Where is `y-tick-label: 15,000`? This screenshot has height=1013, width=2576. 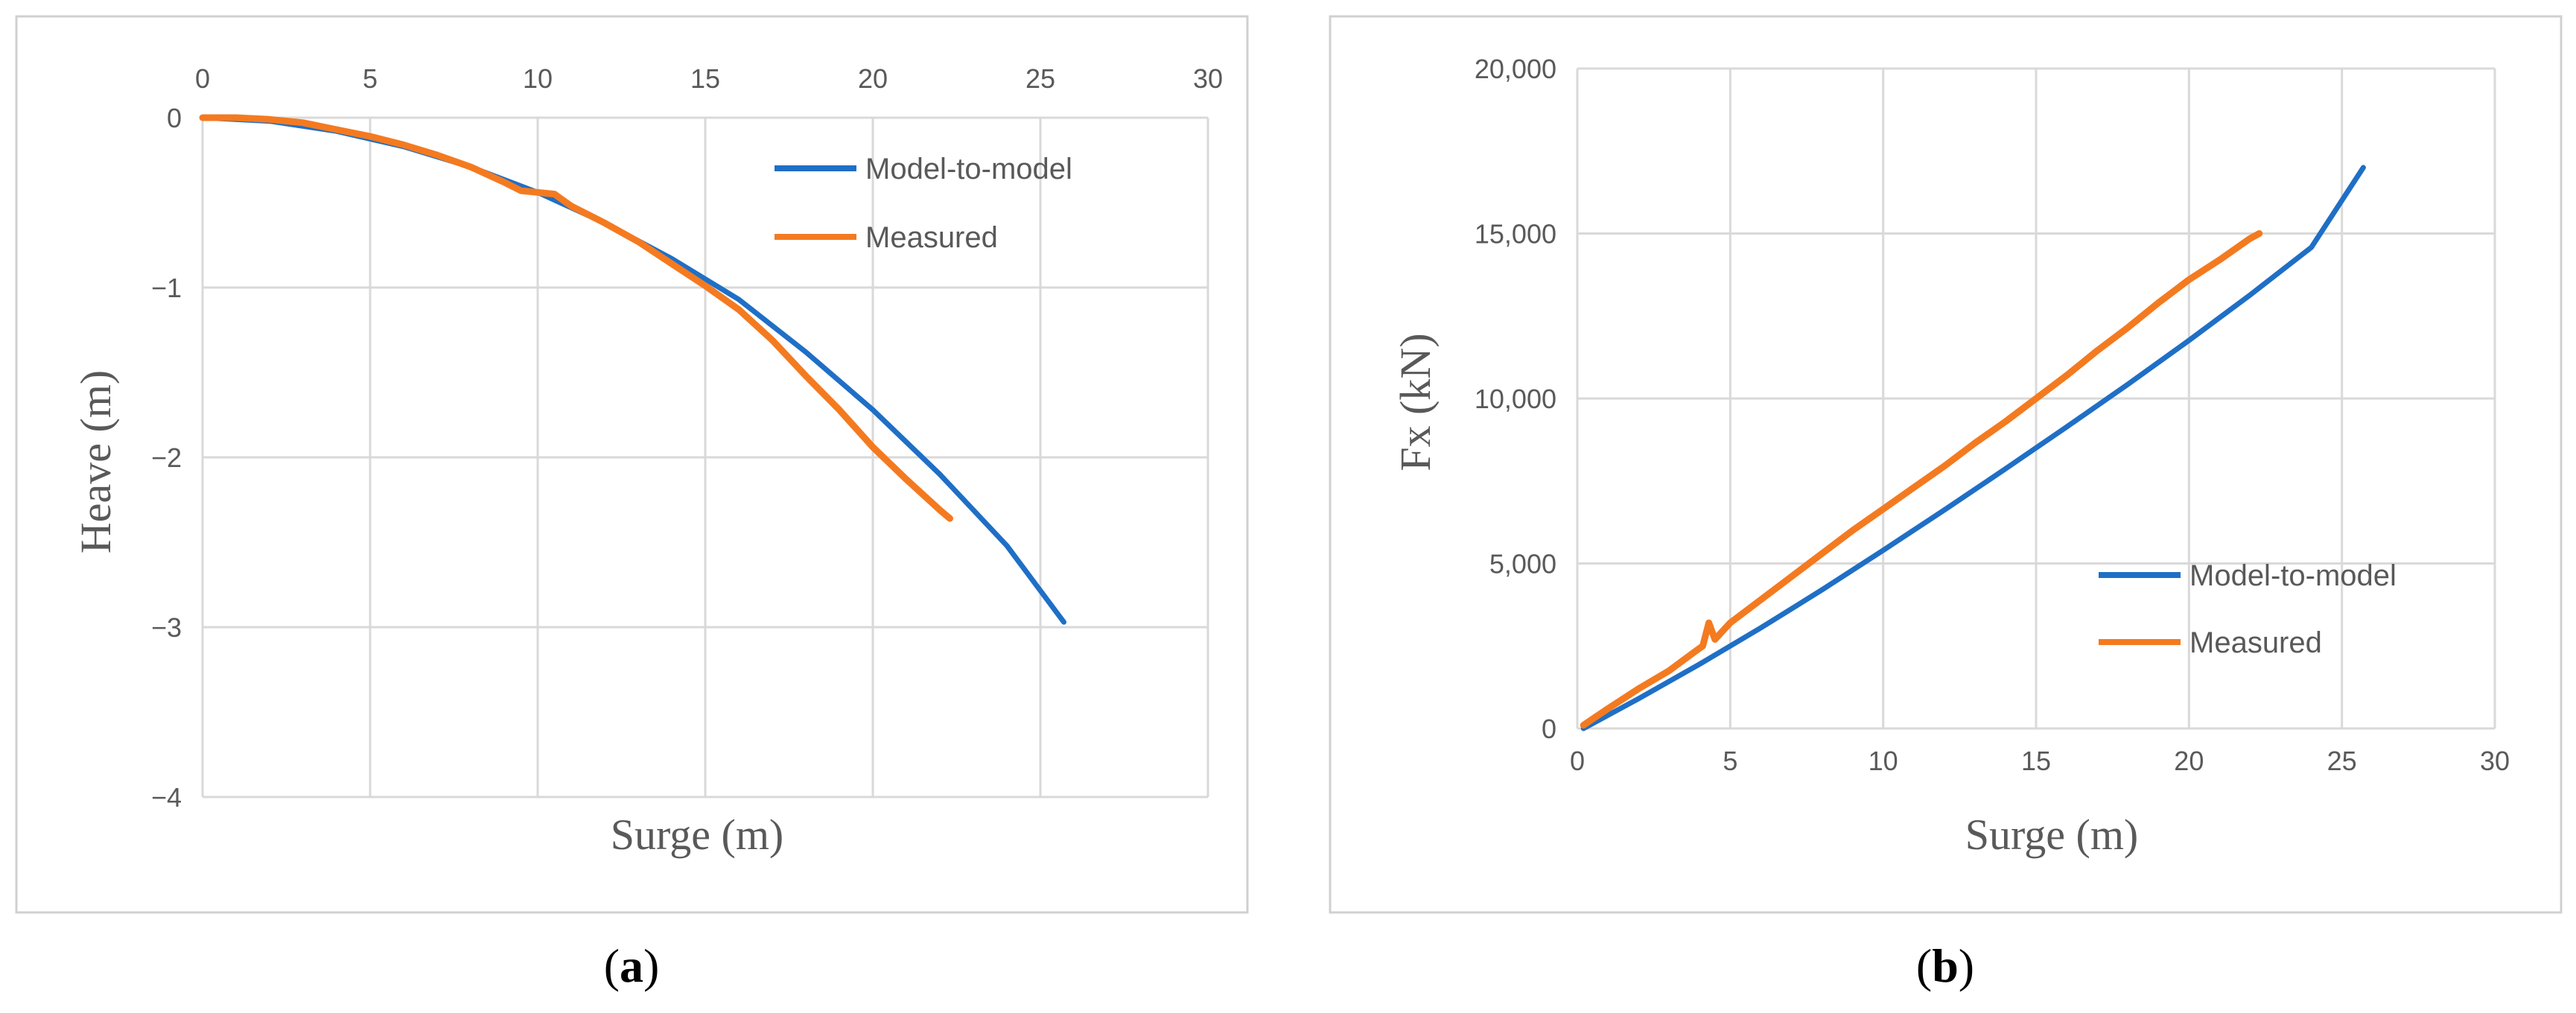 y-tick-label: 15,000 is located at coordinates (1515, 234).